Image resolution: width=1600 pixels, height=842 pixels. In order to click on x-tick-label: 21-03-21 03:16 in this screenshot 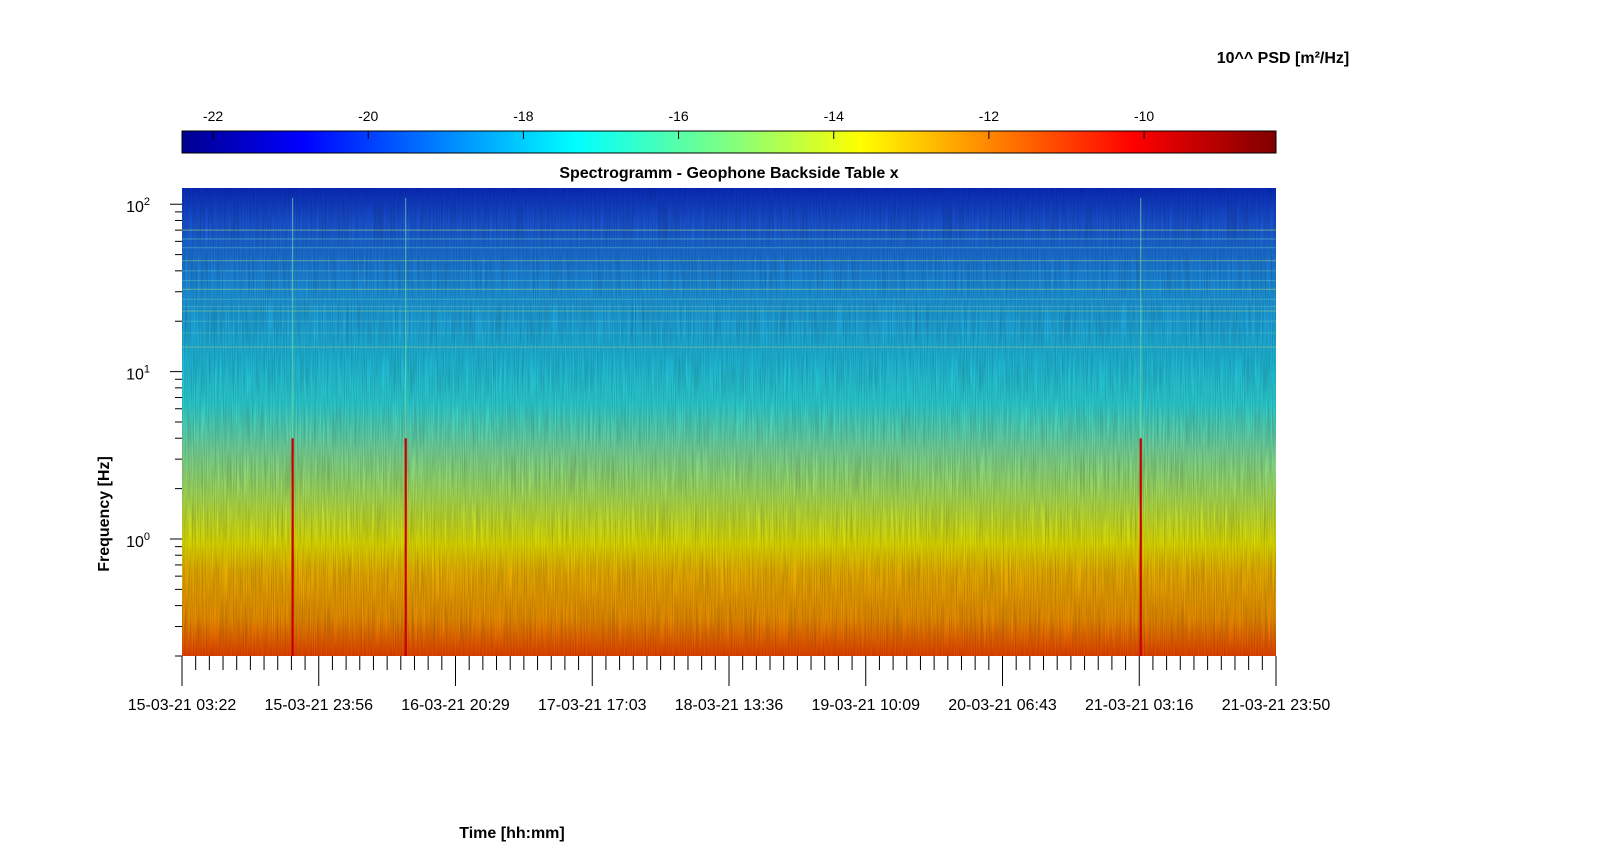, I will do `click(1139, 705)`.